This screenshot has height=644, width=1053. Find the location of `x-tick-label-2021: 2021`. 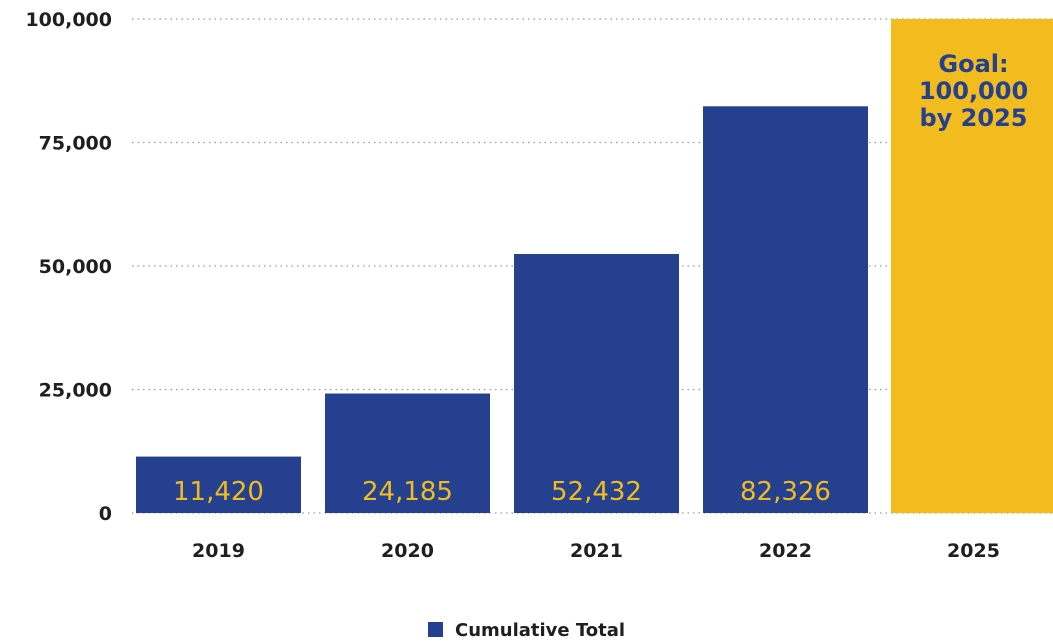

x-tick-label-2021: 2021 is located at coordinates (596, 551).